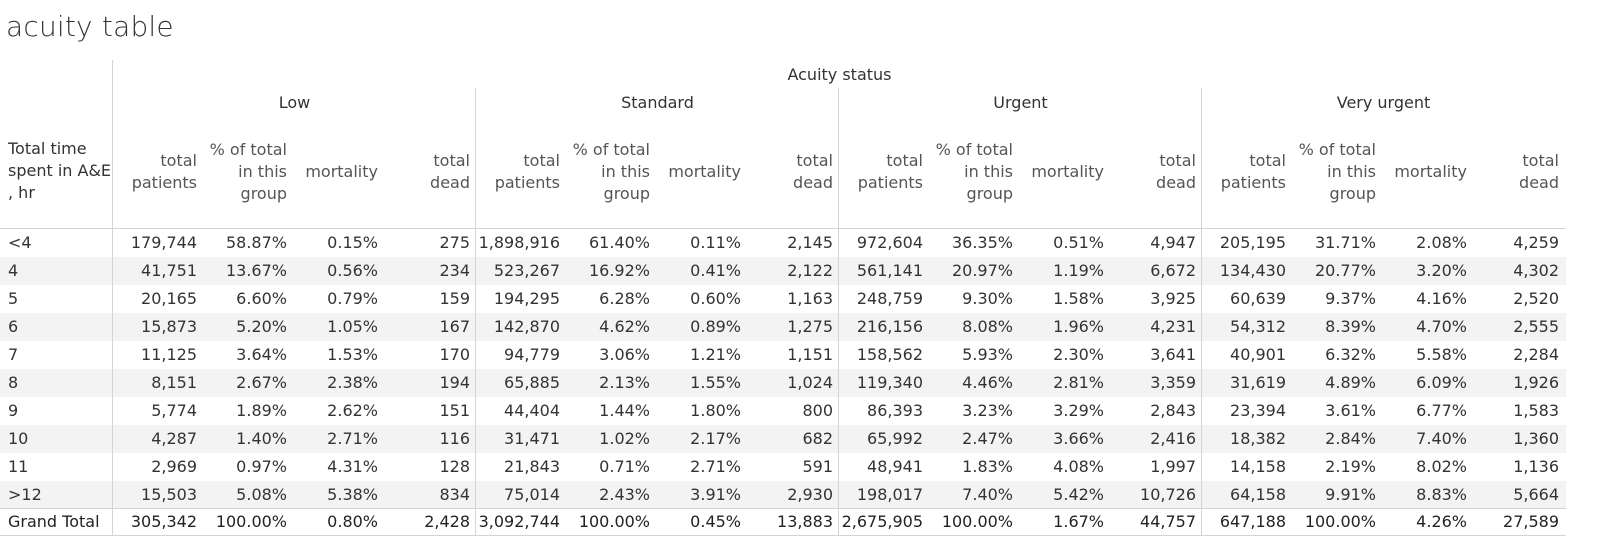 The image size is (1600, 548). What do you see at coordinates (261, 298) in the screenshot?
I see `table-row-cell: 6.60%` at bounding box center [261, 298].